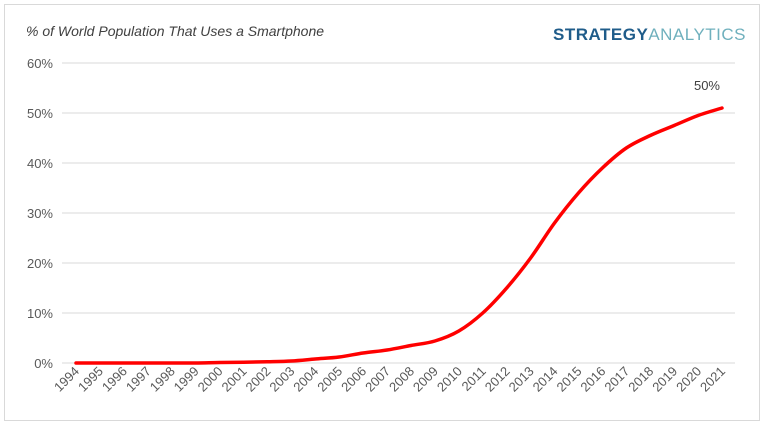 The image size is (764, 425). Describe the element at coordinates (640, 379) in the screenshot. I see `x-tick-label: 2018` at that location.